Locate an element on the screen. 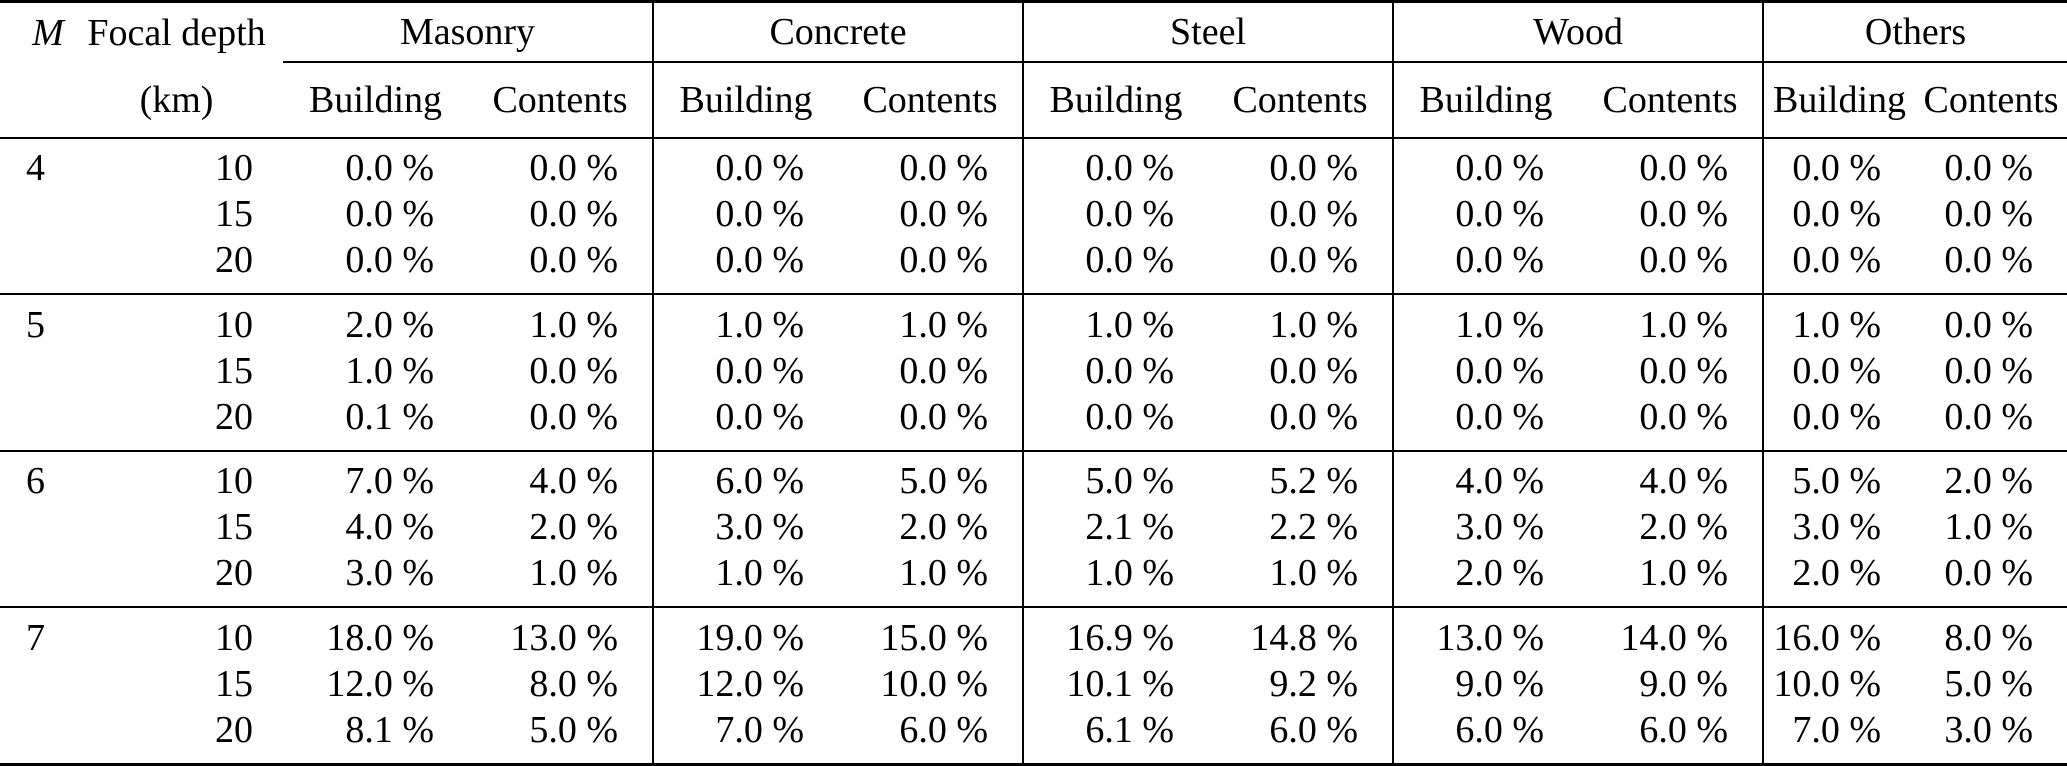 The height and width of the screenshot is (766, 2067). value-cell: 18.0 % is located at coordinates (380, 637).